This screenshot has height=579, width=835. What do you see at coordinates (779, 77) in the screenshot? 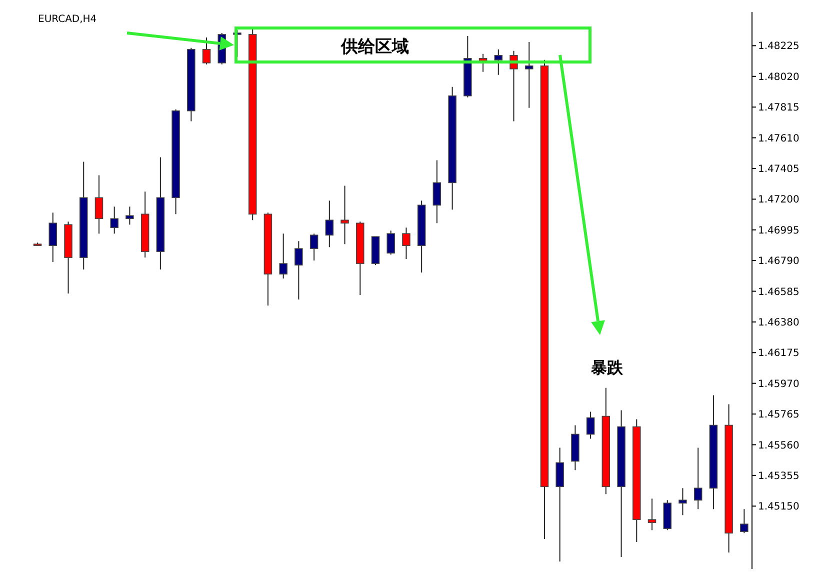
I see `y-tick-label: 1.48020` at bounding box center [779, 77].